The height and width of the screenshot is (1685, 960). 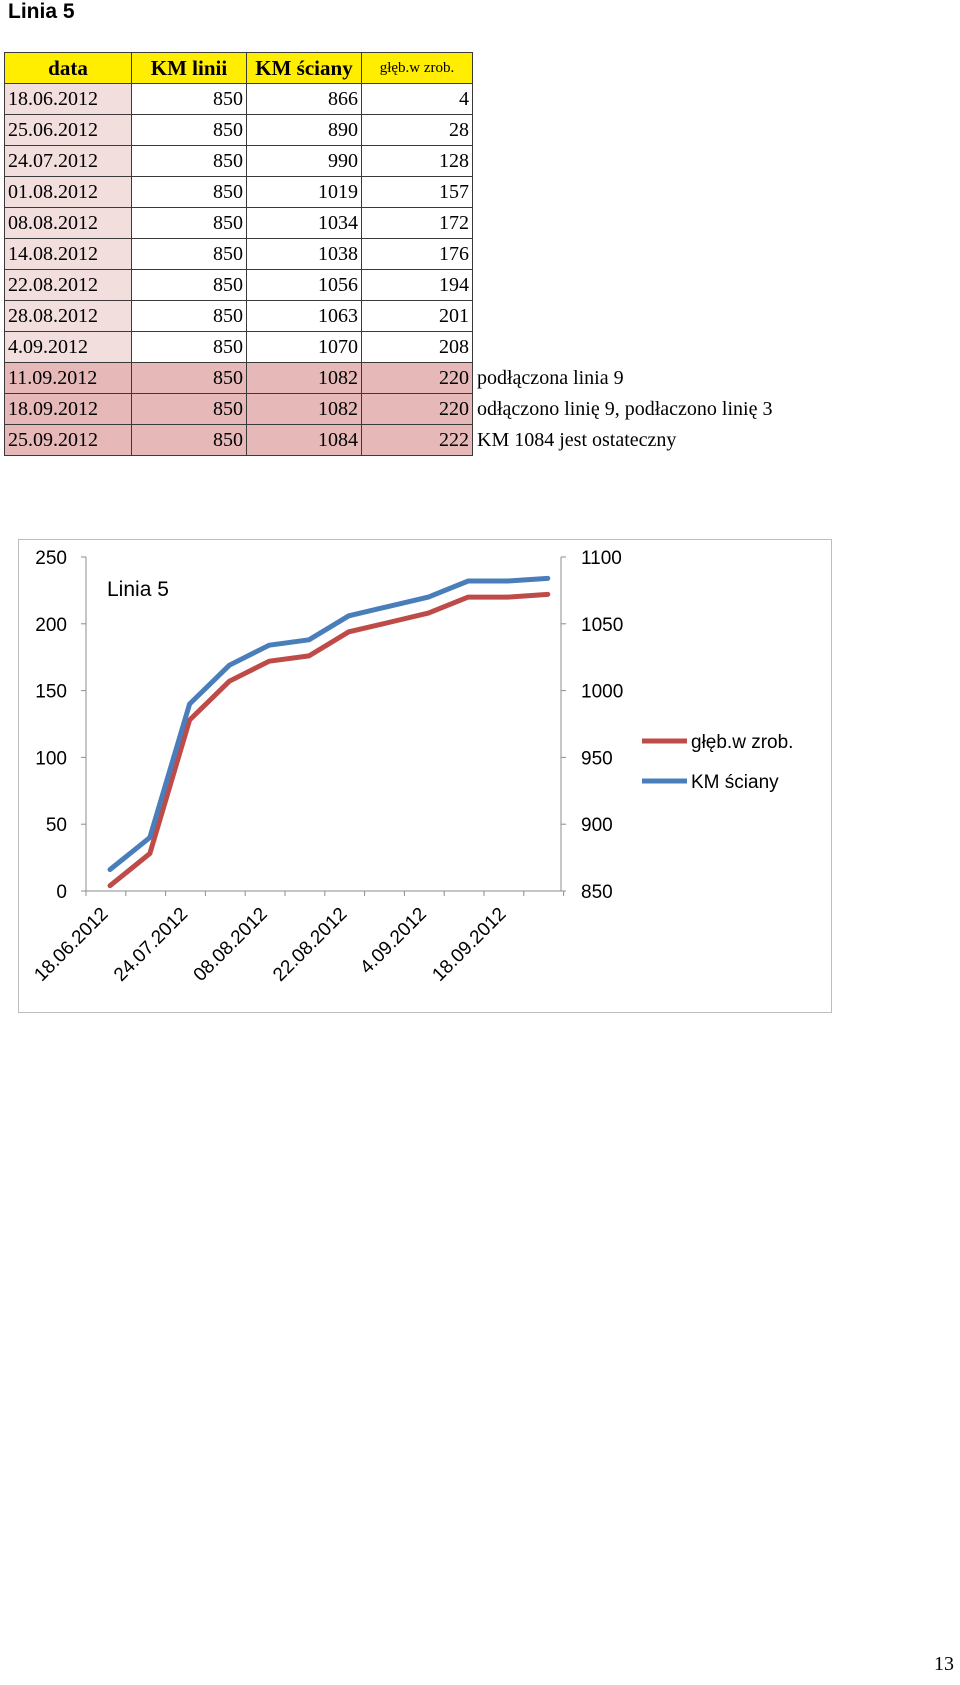 I want to click on cell-gleb: 28, so click(x=417, y=130).